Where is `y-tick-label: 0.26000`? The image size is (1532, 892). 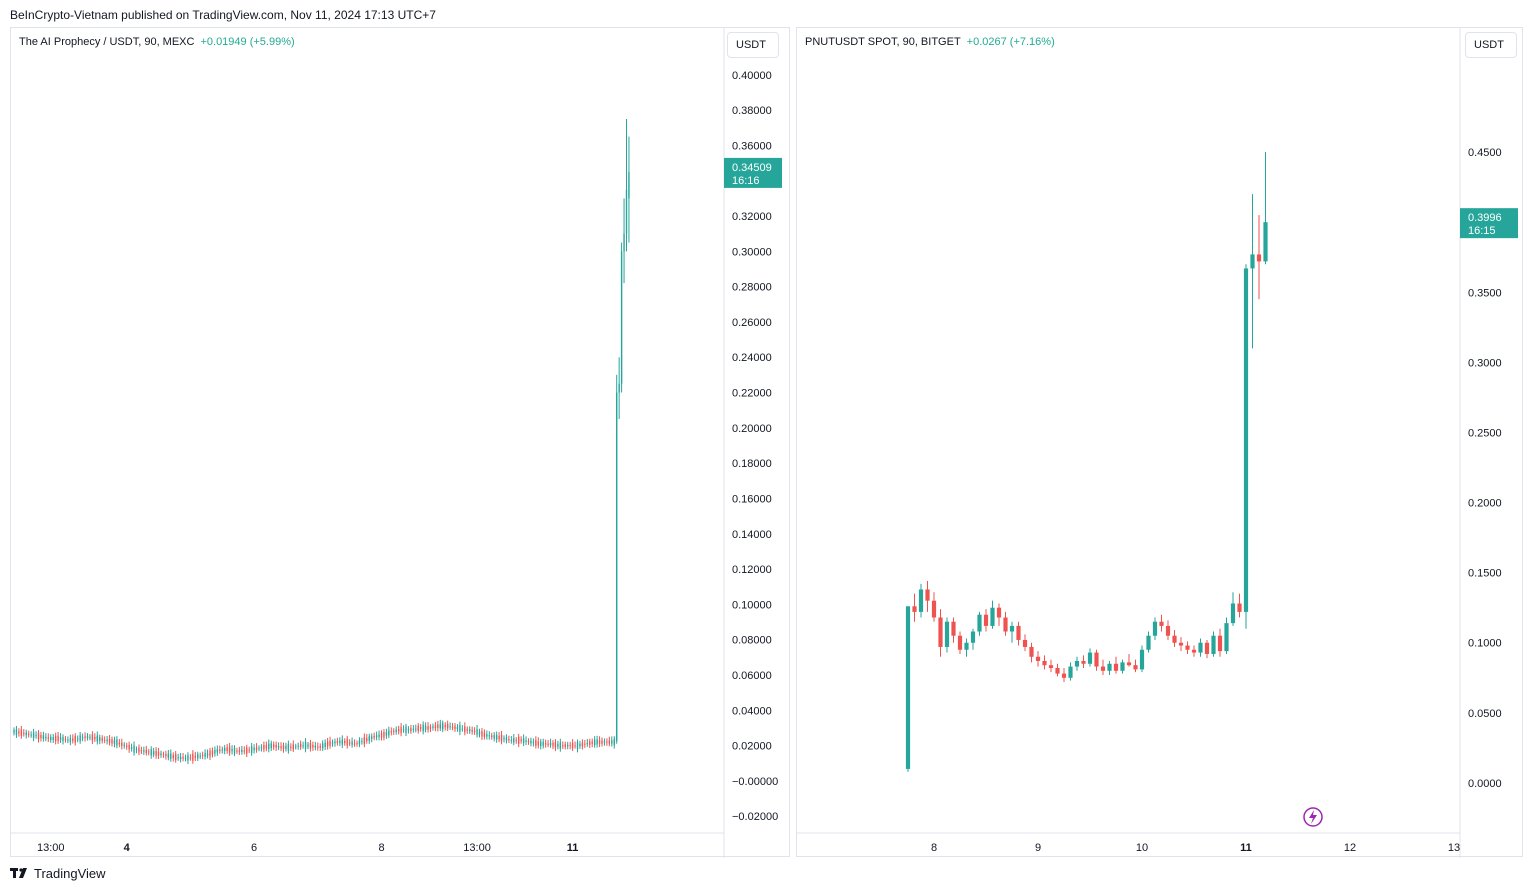
y-tick-label: 0.26000 is located at coordinates (752, 323).